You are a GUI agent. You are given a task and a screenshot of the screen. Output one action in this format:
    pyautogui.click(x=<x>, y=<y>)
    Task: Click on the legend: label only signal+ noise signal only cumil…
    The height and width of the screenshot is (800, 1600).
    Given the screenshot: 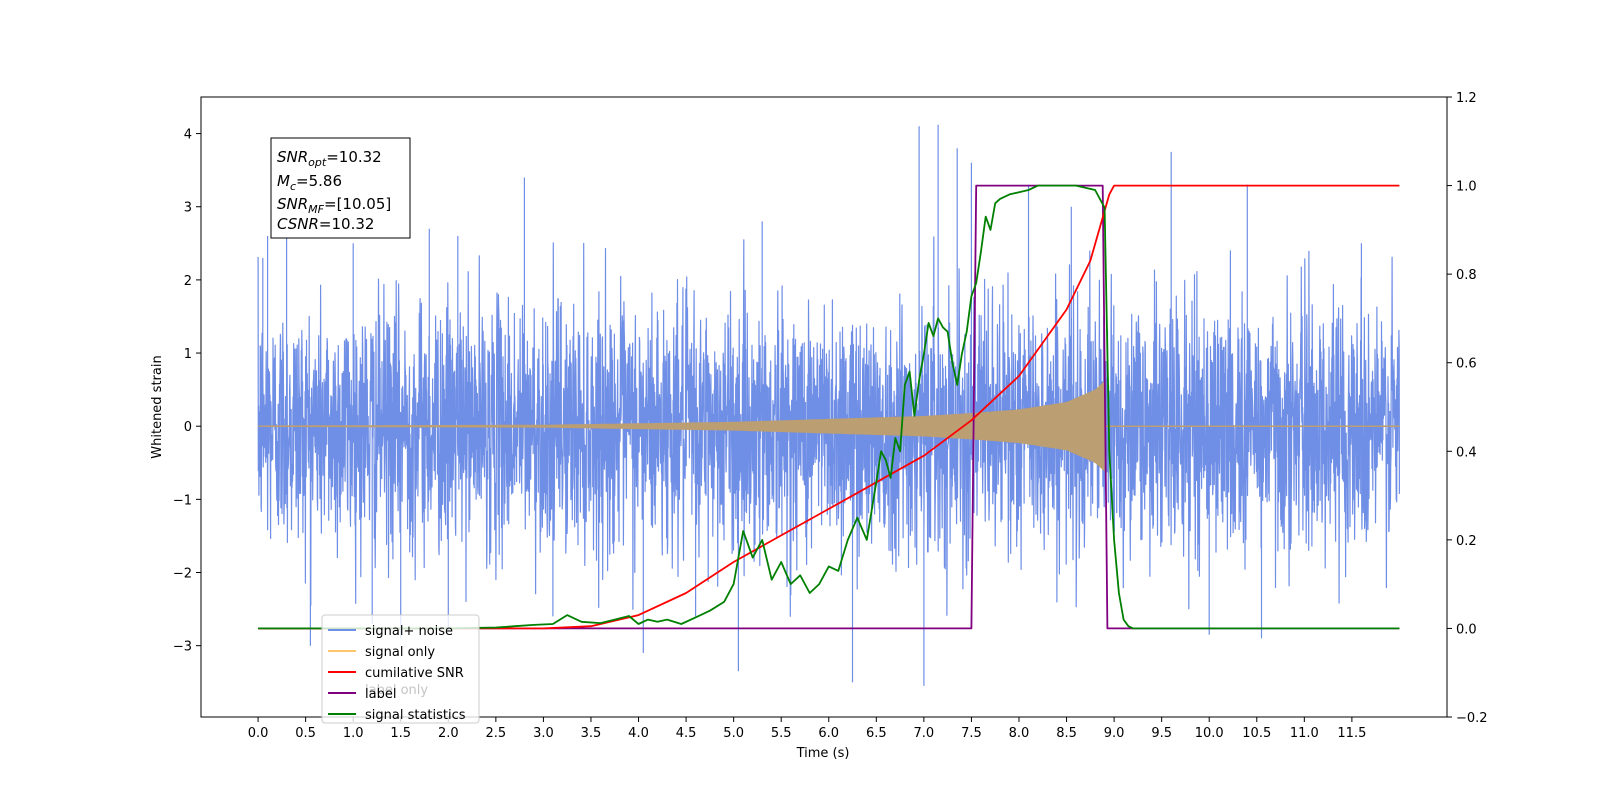 What is the action you would take?
    pyautogui.click(x=400, y=669)
    